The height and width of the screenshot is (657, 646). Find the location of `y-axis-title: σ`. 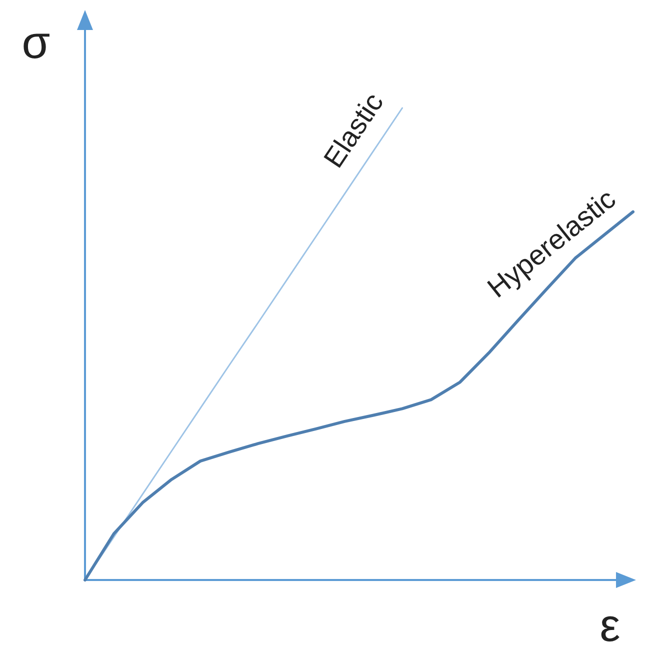

y-axis-title: σ is located at coordinates (36, 42).